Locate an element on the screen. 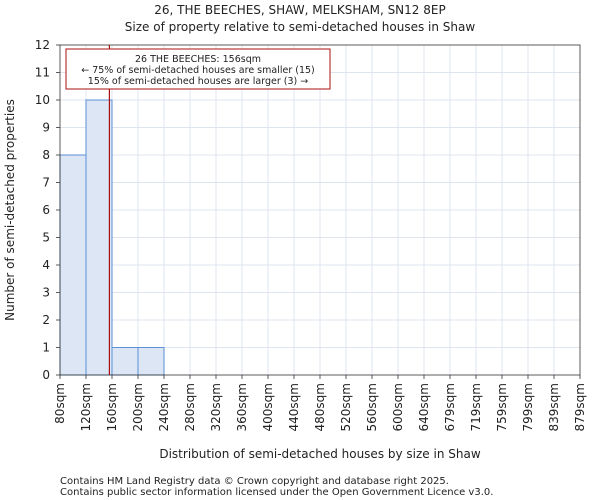  annotation-line-1: 26 THE BEECHES: 156sqm is located at coordinates (198, 59).